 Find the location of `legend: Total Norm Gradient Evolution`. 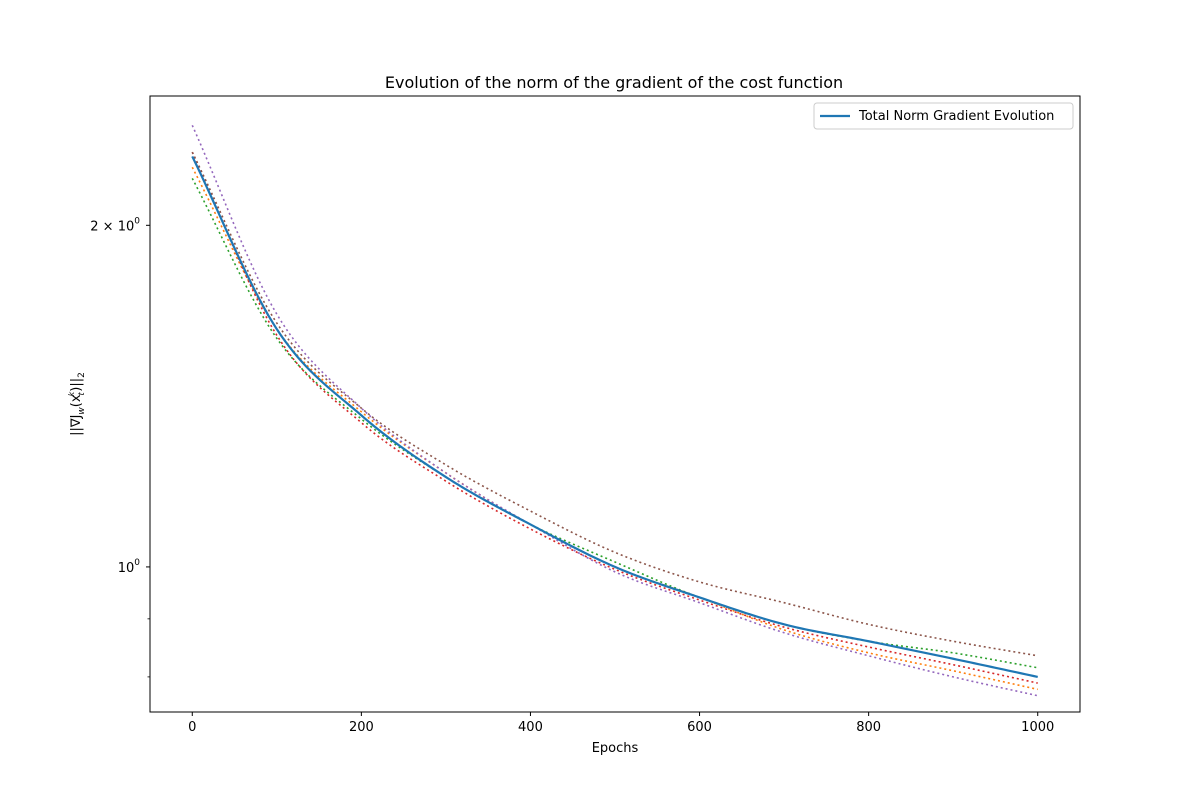

legend: Total Norm Gradient Evolution is located at coordinates (943, 116).